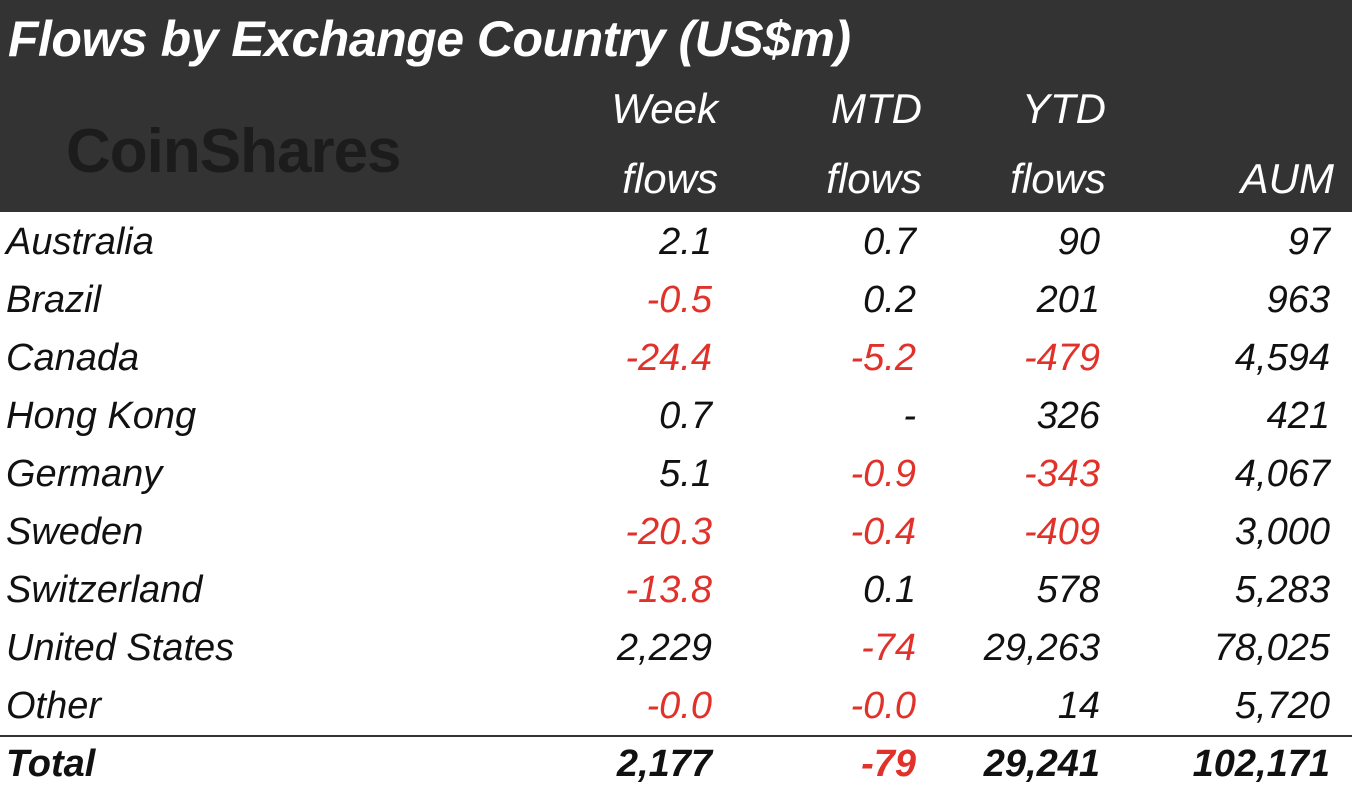  Describe the element at coordinates (668, 590) in the screenshot. I see `week-cell: -13.8` at that location.